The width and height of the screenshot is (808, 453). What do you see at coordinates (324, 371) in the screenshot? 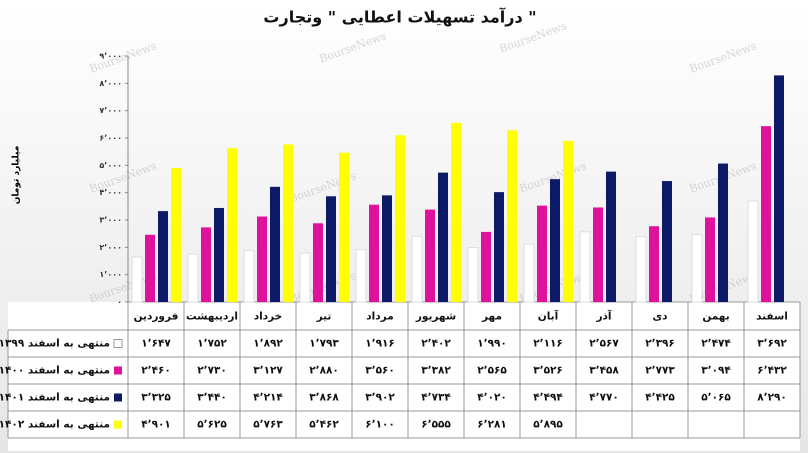
I see `data-label: ۲٬۸۸۰` at bounding box center [324, 371].